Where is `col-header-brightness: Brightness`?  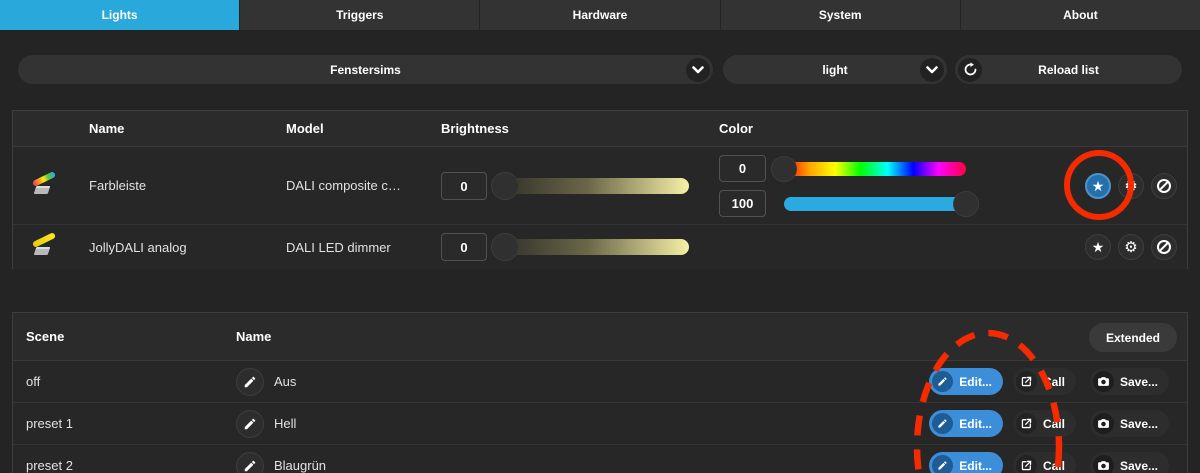 col-header-brightness: Brightness is located at coordinates (475, 128).